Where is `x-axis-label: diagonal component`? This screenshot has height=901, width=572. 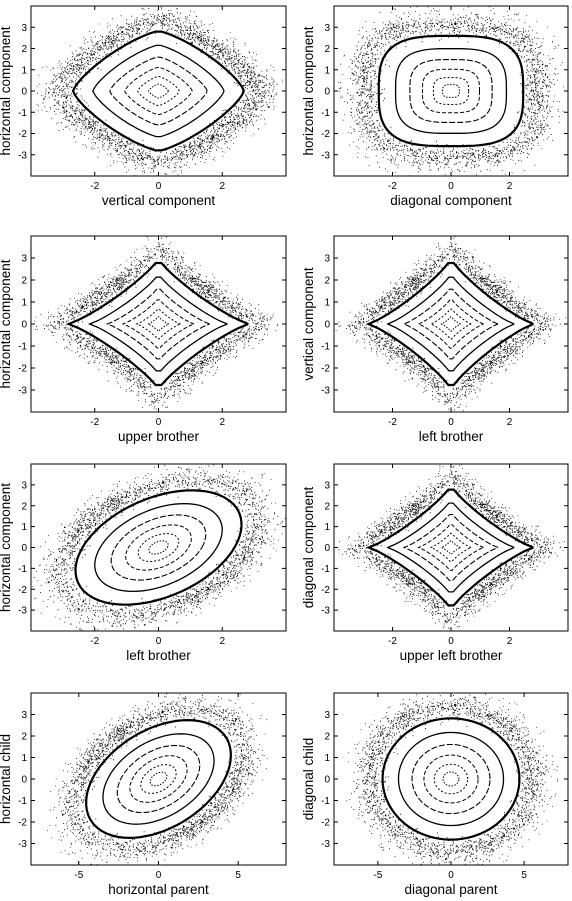
x-axis-label: diagonal component is located at coordinates (451, 200).